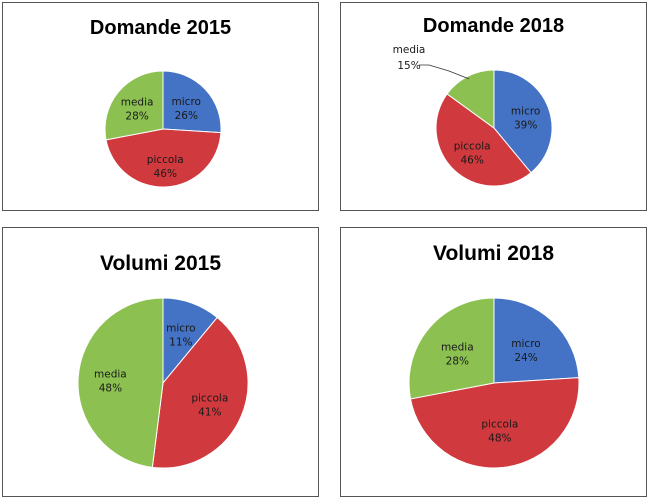 The width and height of the screenshot is (651, 501). What do you see at coordinates (180, 342) in the screenshot?
I see `slice-percent-label: 11%` at bounding box center [180, 342].